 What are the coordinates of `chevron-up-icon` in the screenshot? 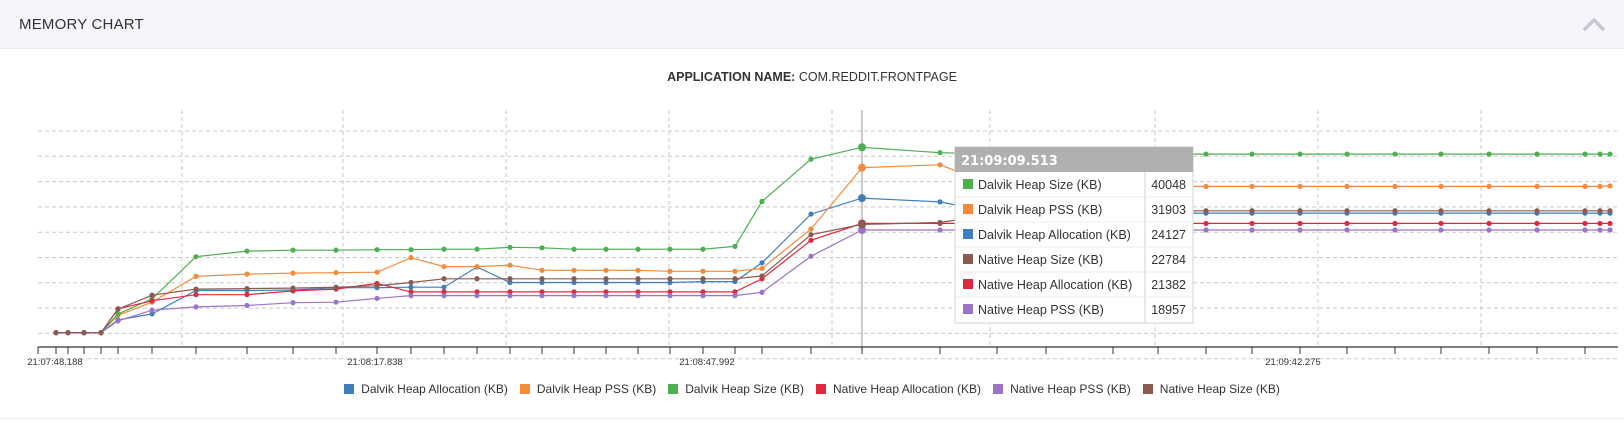 It's located at (1594, 24).